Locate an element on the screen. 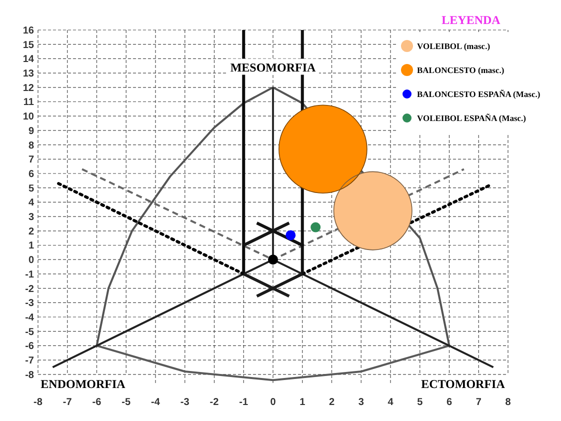  y-tick-label: 3 is located at coordinates (31, 218).